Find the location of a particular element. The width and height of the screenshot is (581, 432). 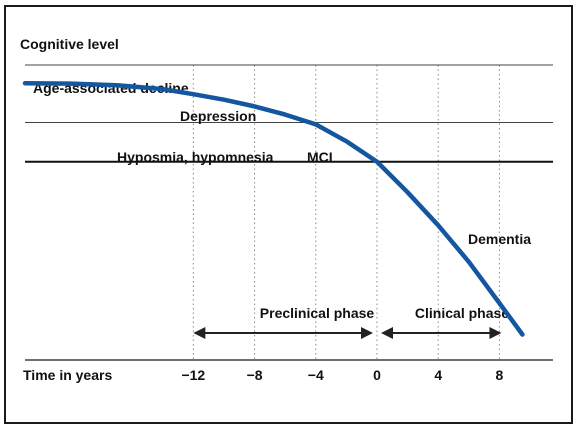

phase-arrow-preclinical-head-left is located at coordinates (199, 333).